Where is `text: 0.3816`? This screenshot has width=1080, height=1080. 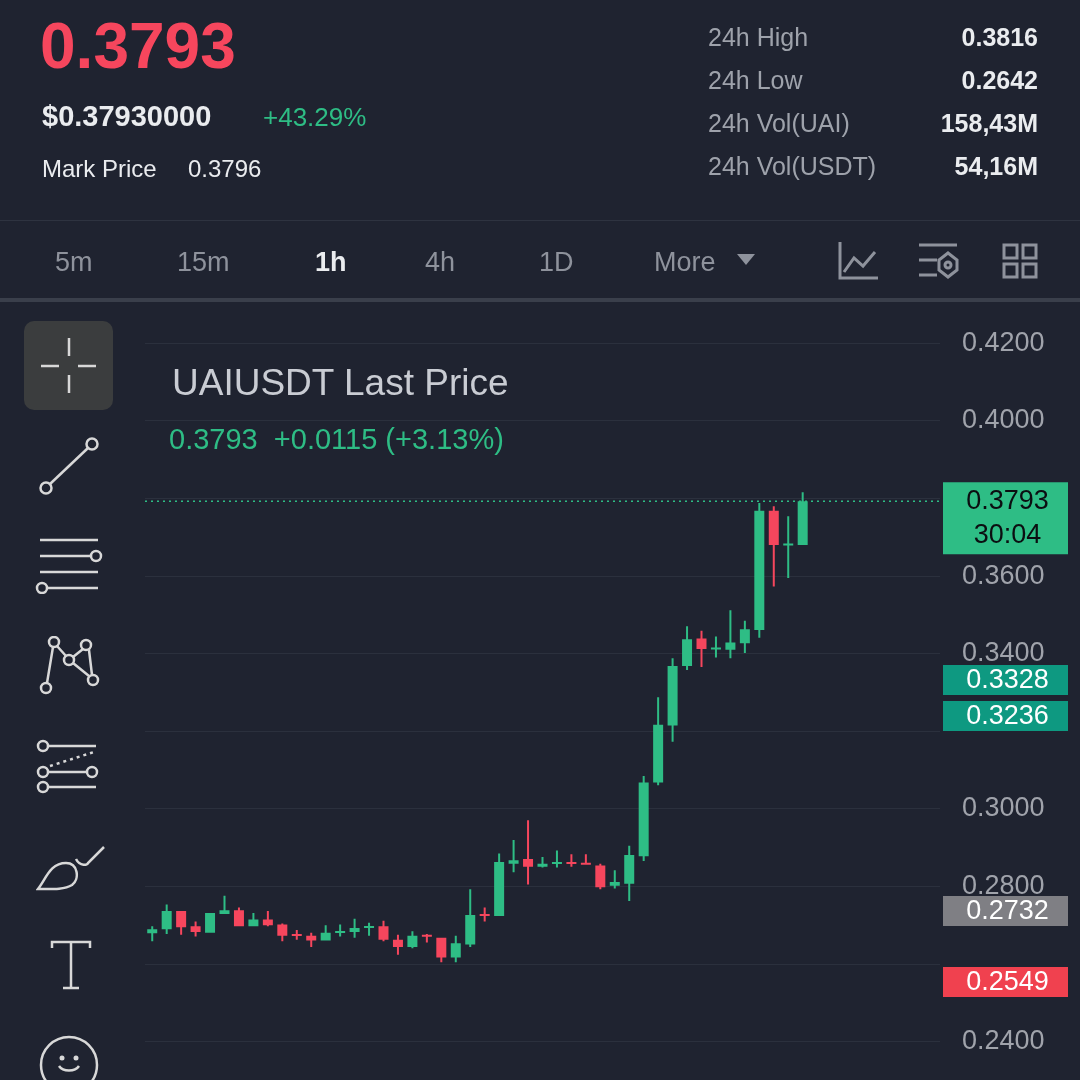 text: 0.3816 is located at coordinates (999, 37).